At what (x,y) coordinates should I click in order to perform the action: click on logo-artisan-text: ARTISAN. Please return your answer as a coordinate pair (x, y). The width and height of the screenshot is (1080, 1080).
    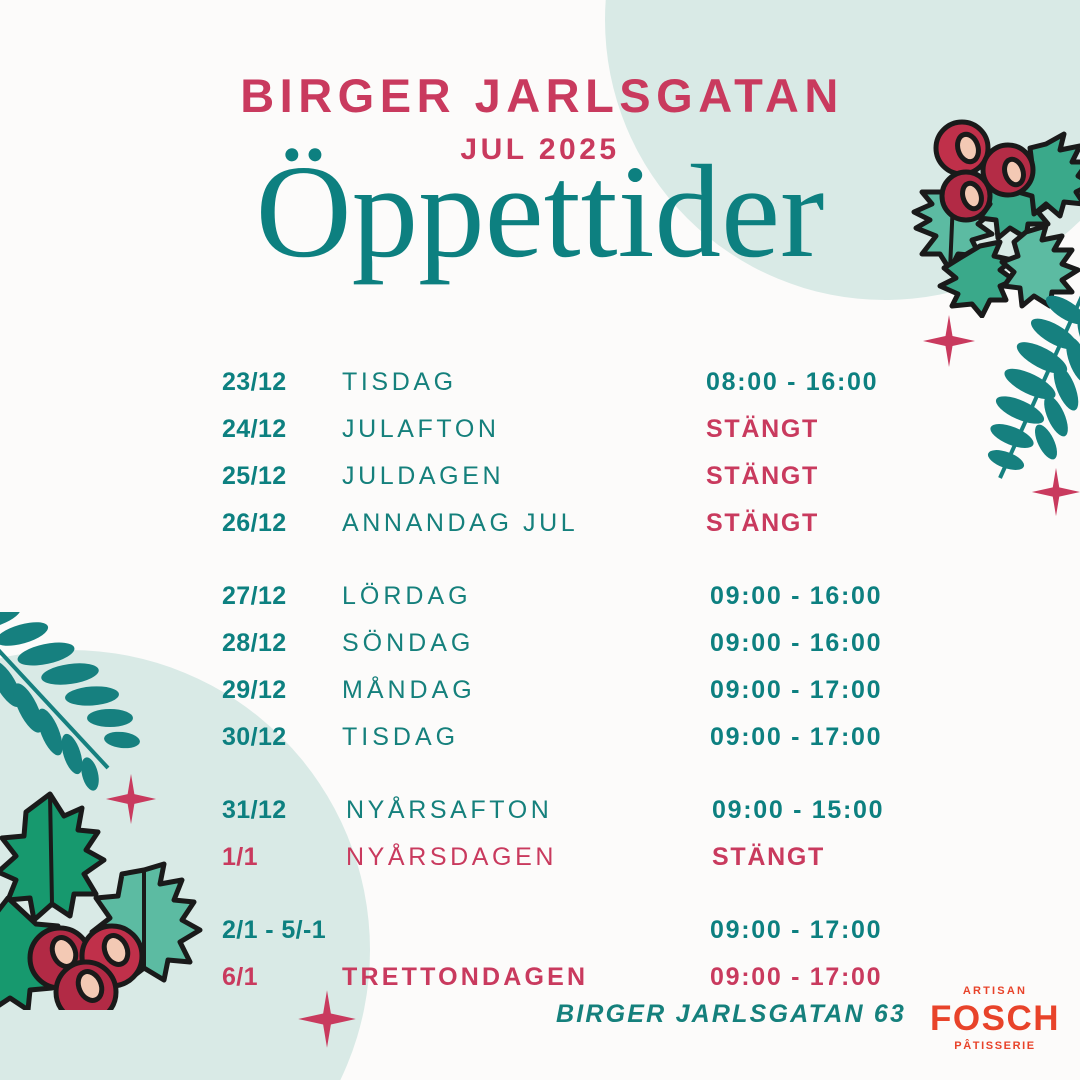
    Looking at the image, I should click on (995, 991).